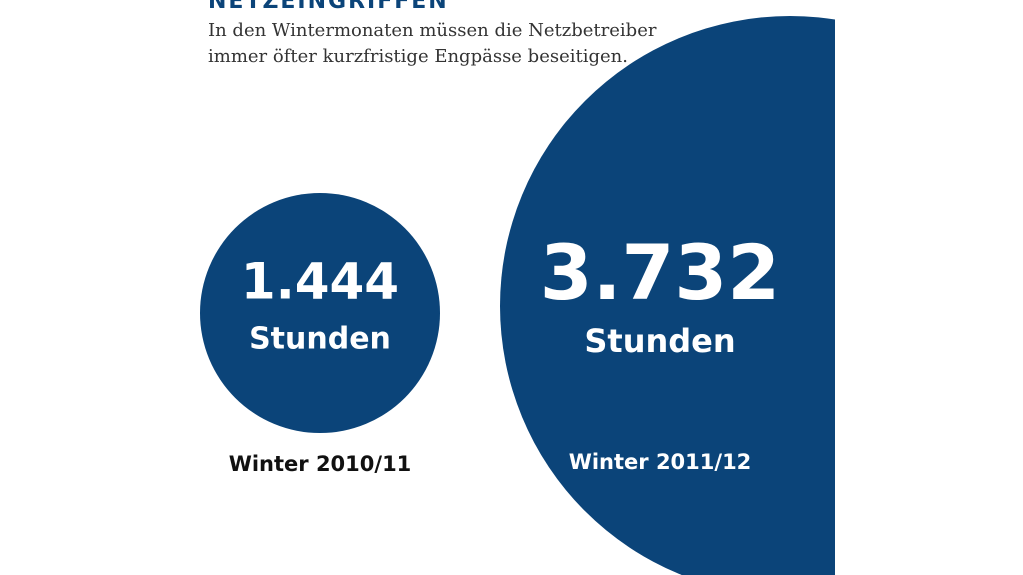 The width and height of the screenshot is (1023, 575). I want to click on value-label: 1.444, so click(320, 282).